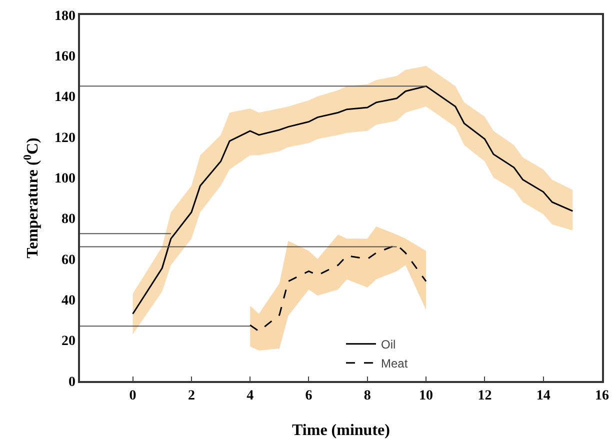  I want to click on x-tick-label: 8, so click(367, 396).